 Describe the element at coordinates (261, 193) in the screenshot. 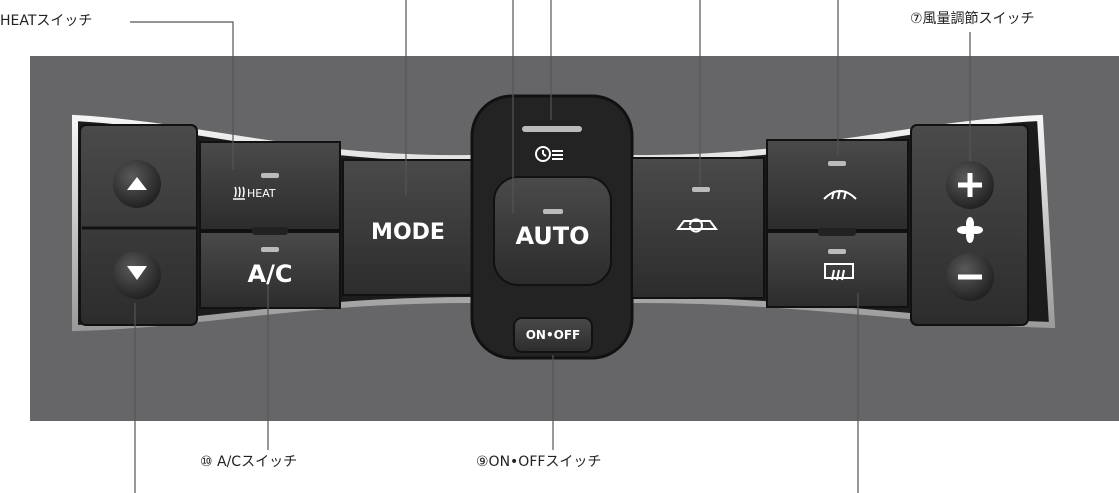

I see `heat-button-label: HEAT` at that location.